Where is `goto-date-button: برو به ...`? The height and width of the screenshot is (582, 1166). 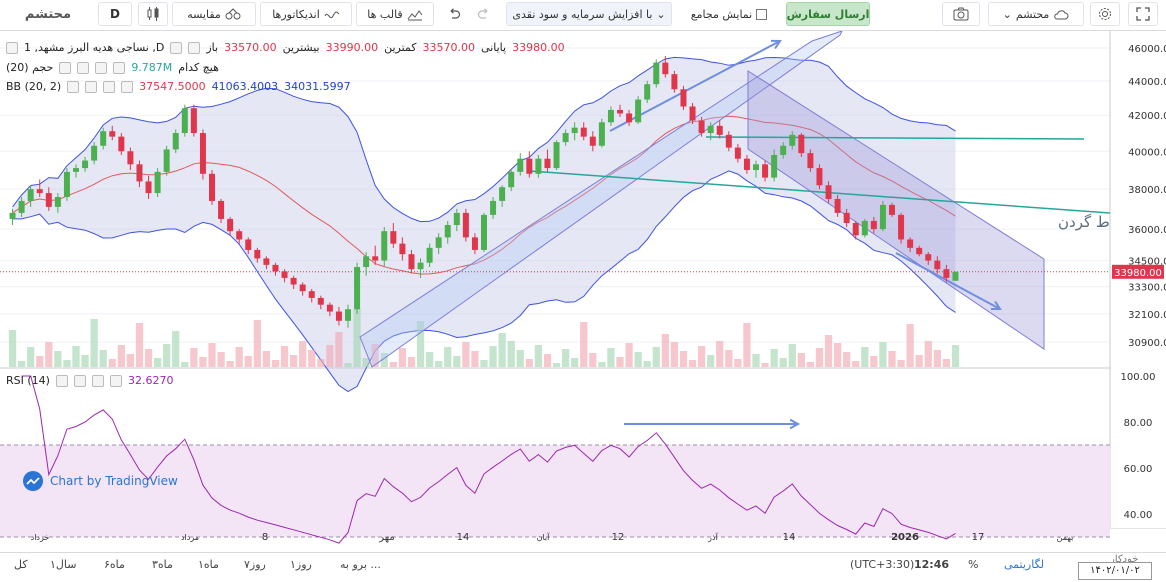
goto-date-button: برو به ... is located at coordinates (360, 564).